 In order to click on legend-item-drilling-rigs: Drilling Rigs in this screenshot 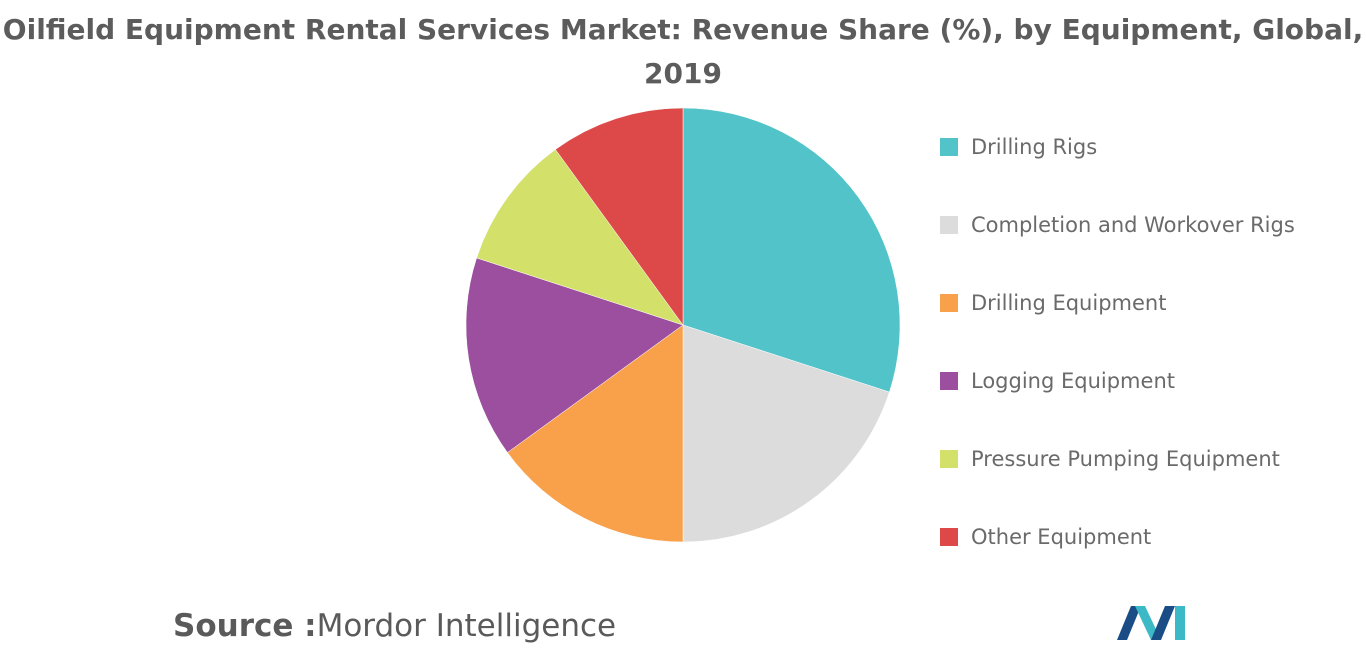, I will do `click(1117, 147)`.